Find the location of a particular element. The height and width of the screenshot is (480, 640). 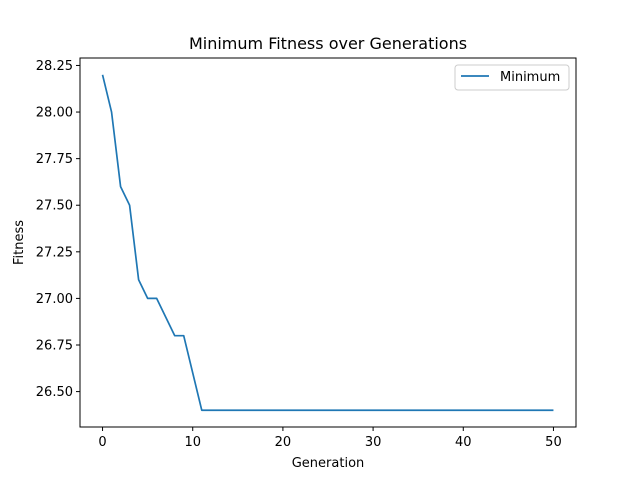

y-axis: 26.50 26.75 27.00 27.25 27.50 27.75 28.00 28.25 is located at coordinates (58, 229).